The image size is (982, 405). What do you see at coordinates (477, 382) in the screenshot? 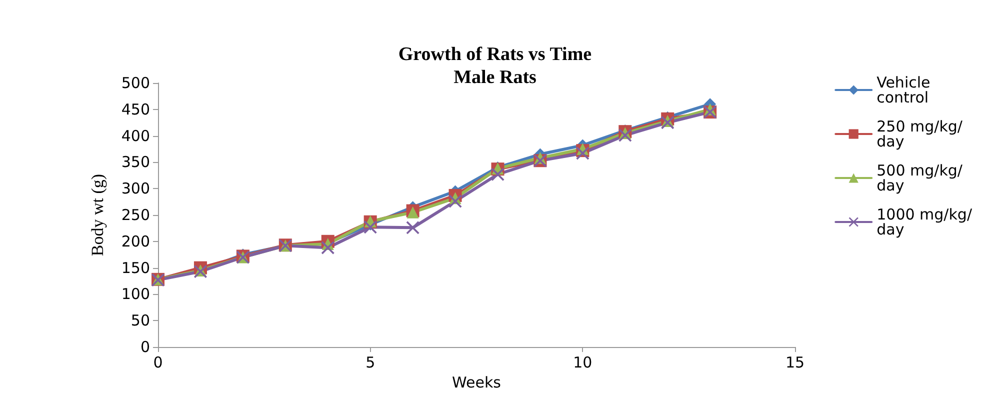
I see `x-axis-title: Weeks` at bounding box center [477, 382].